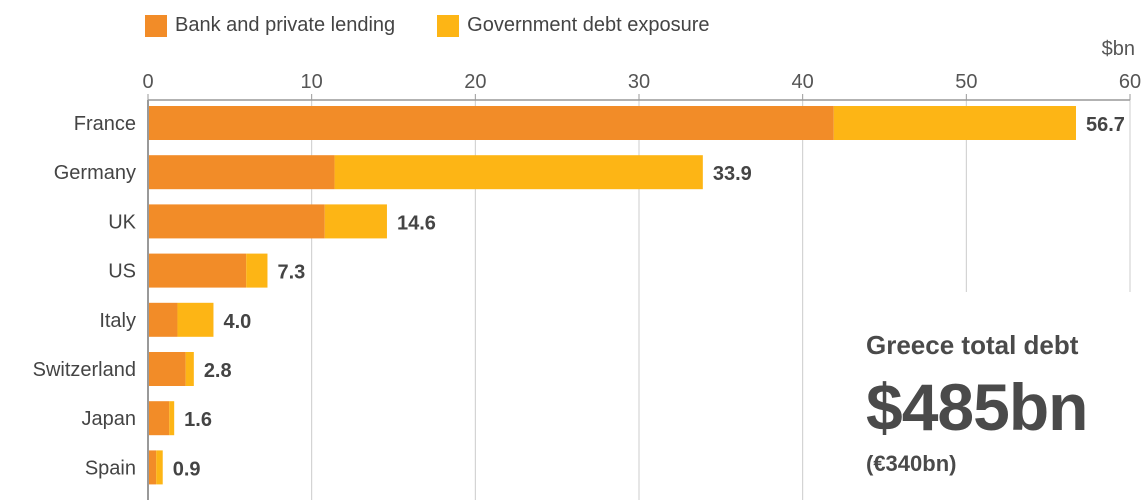 The width and height of the screenshot is (1143, 500). I want to click on x-tick-label: 40, so click(803, 82).